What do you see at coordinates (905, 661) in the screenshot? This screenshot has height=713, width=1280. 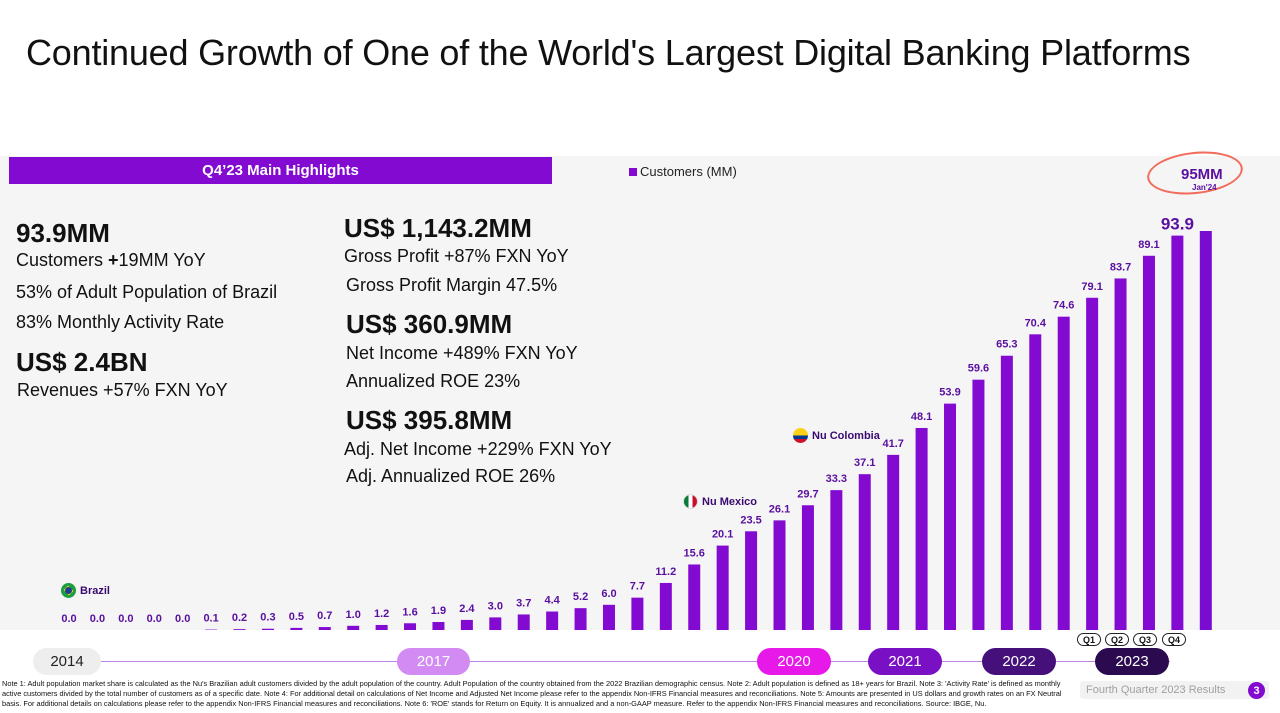 I see `year-2021: 2021` at bounding box center [905, 661].